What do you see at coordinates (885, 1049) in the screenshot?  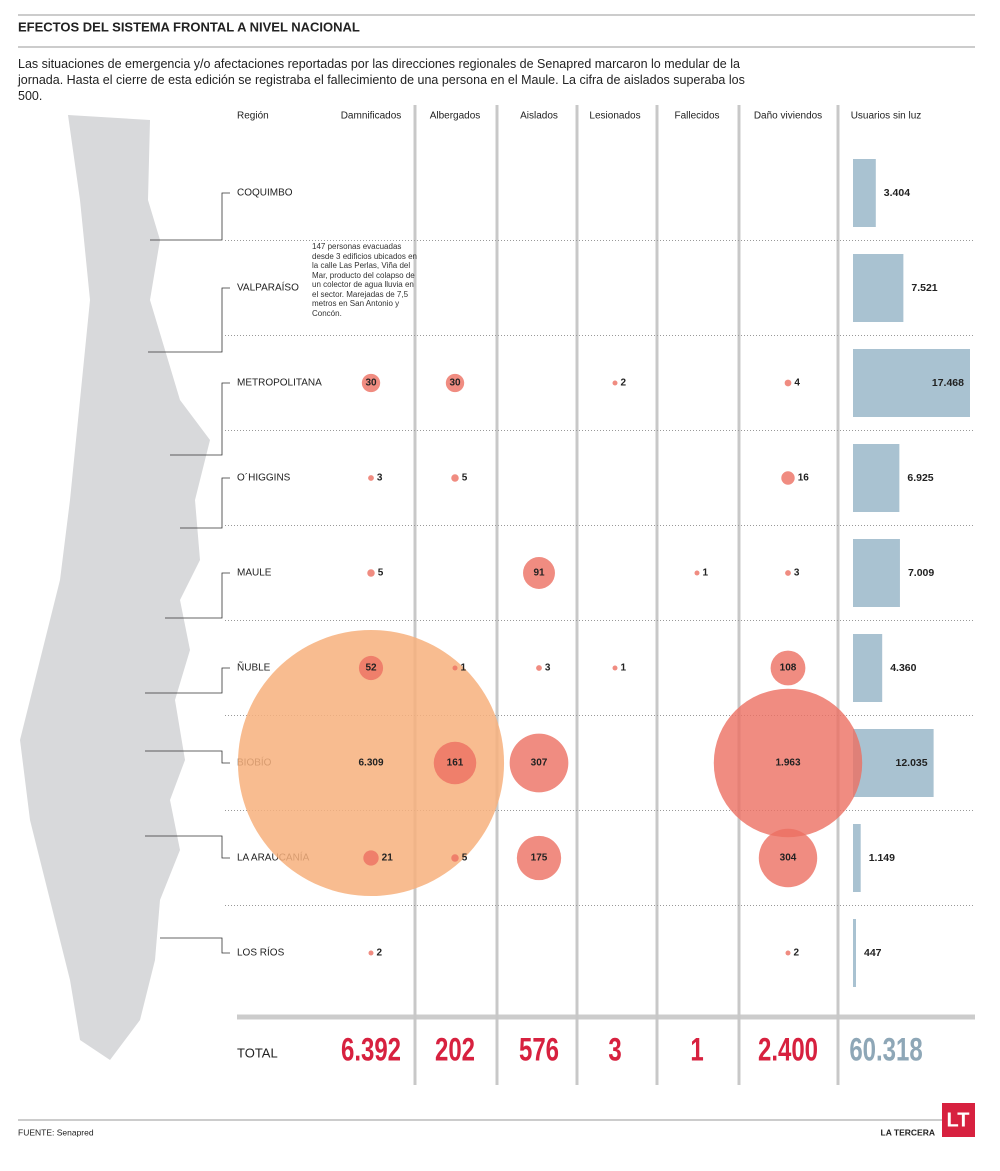 I see `total-value: 60.318` at bounding box center [885, 1049].